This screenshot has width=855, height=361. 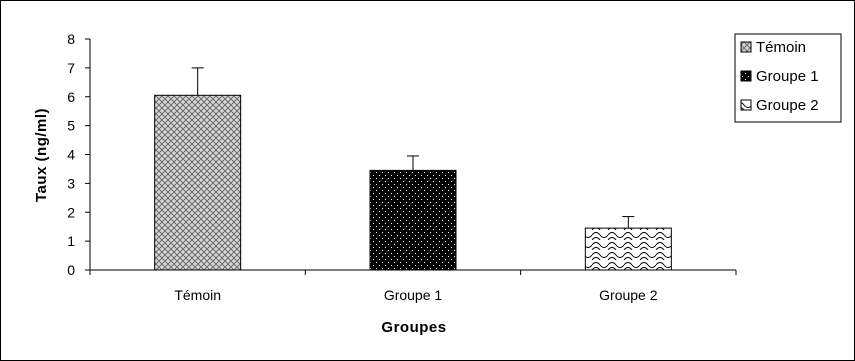 What do you see at coordinates (71, 183) in the screenshot?
I see `y-tick-label: 3` at bounding box center [71, 183].